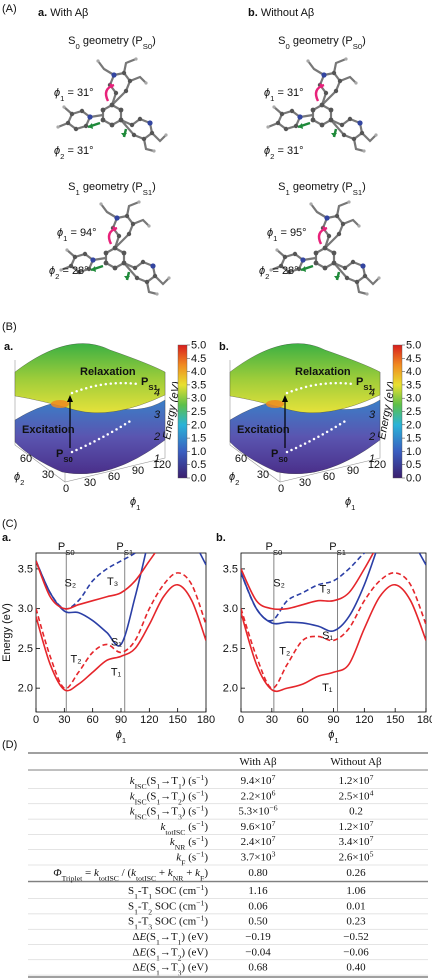 This screenshot has width=432, height=980. What do you see at coordinates (258, 825) in the screenshot?
I see `table-cell: 9.6×10⁷` at bounding box center [258, 825].